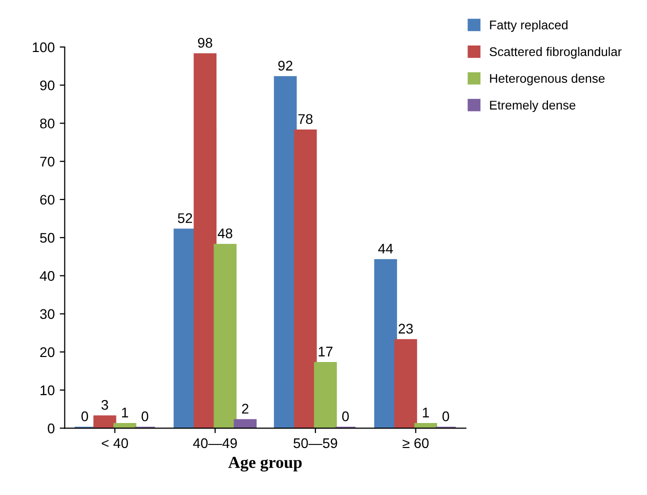 This screenshot has width=647, height=495. I want to click on y-tick-label: 20, so click(47, 352).